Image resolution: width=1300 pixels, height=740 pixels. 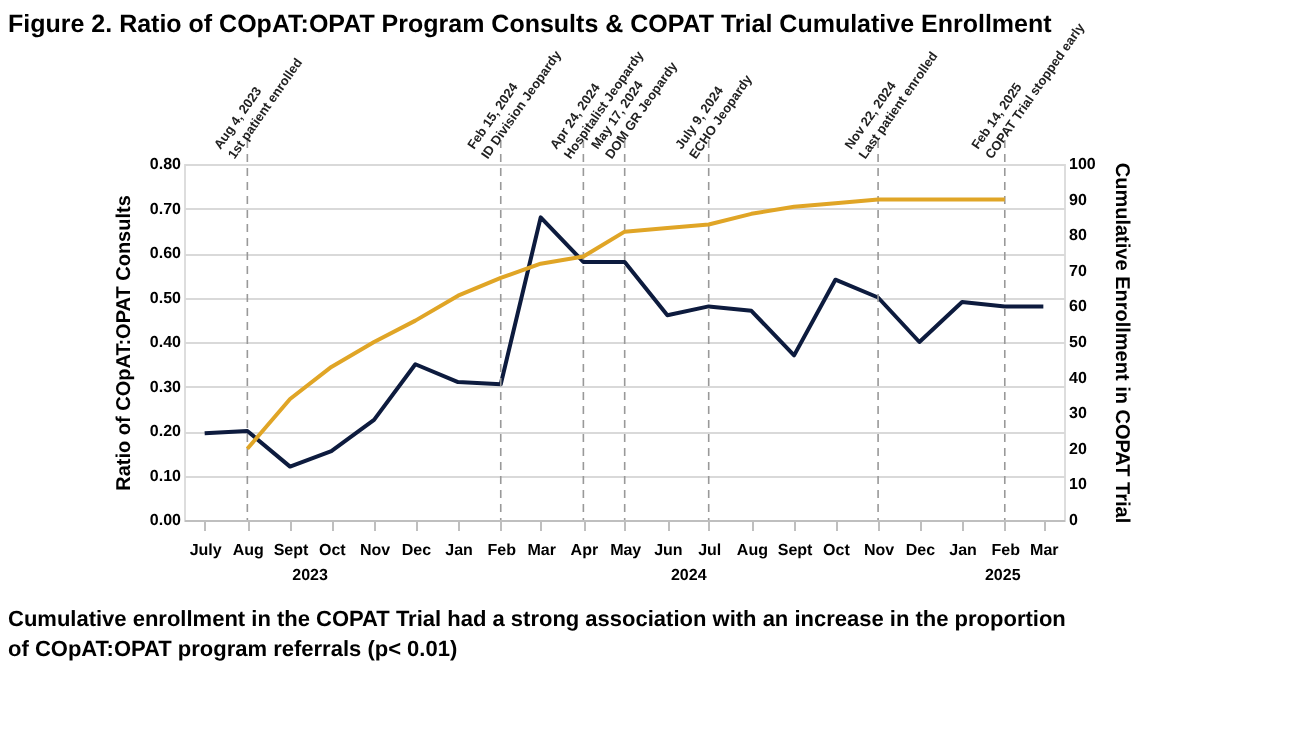 I want to click on y2-tick-label: 90, so click(x=1078, y=199).